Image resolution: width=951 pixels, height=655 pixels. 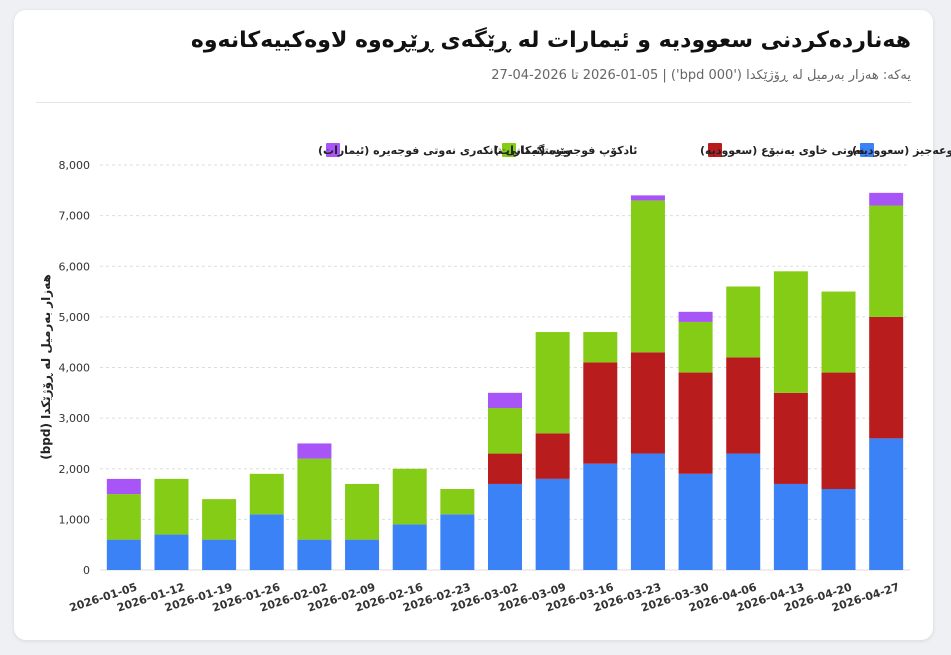 What do you see at coordinates (75, 266) in the screenshot?
I see `y-tick-label: 6,000` at bounding box center [75, 266].